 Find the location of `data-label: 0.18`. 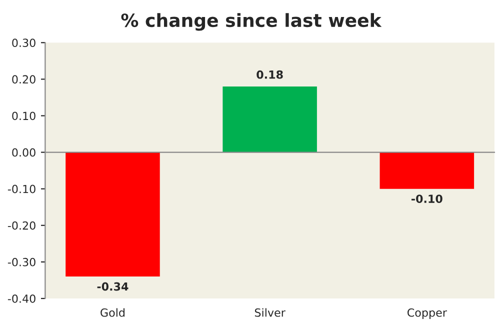

data-label: 0.18 is located at coordinates (269, 74).